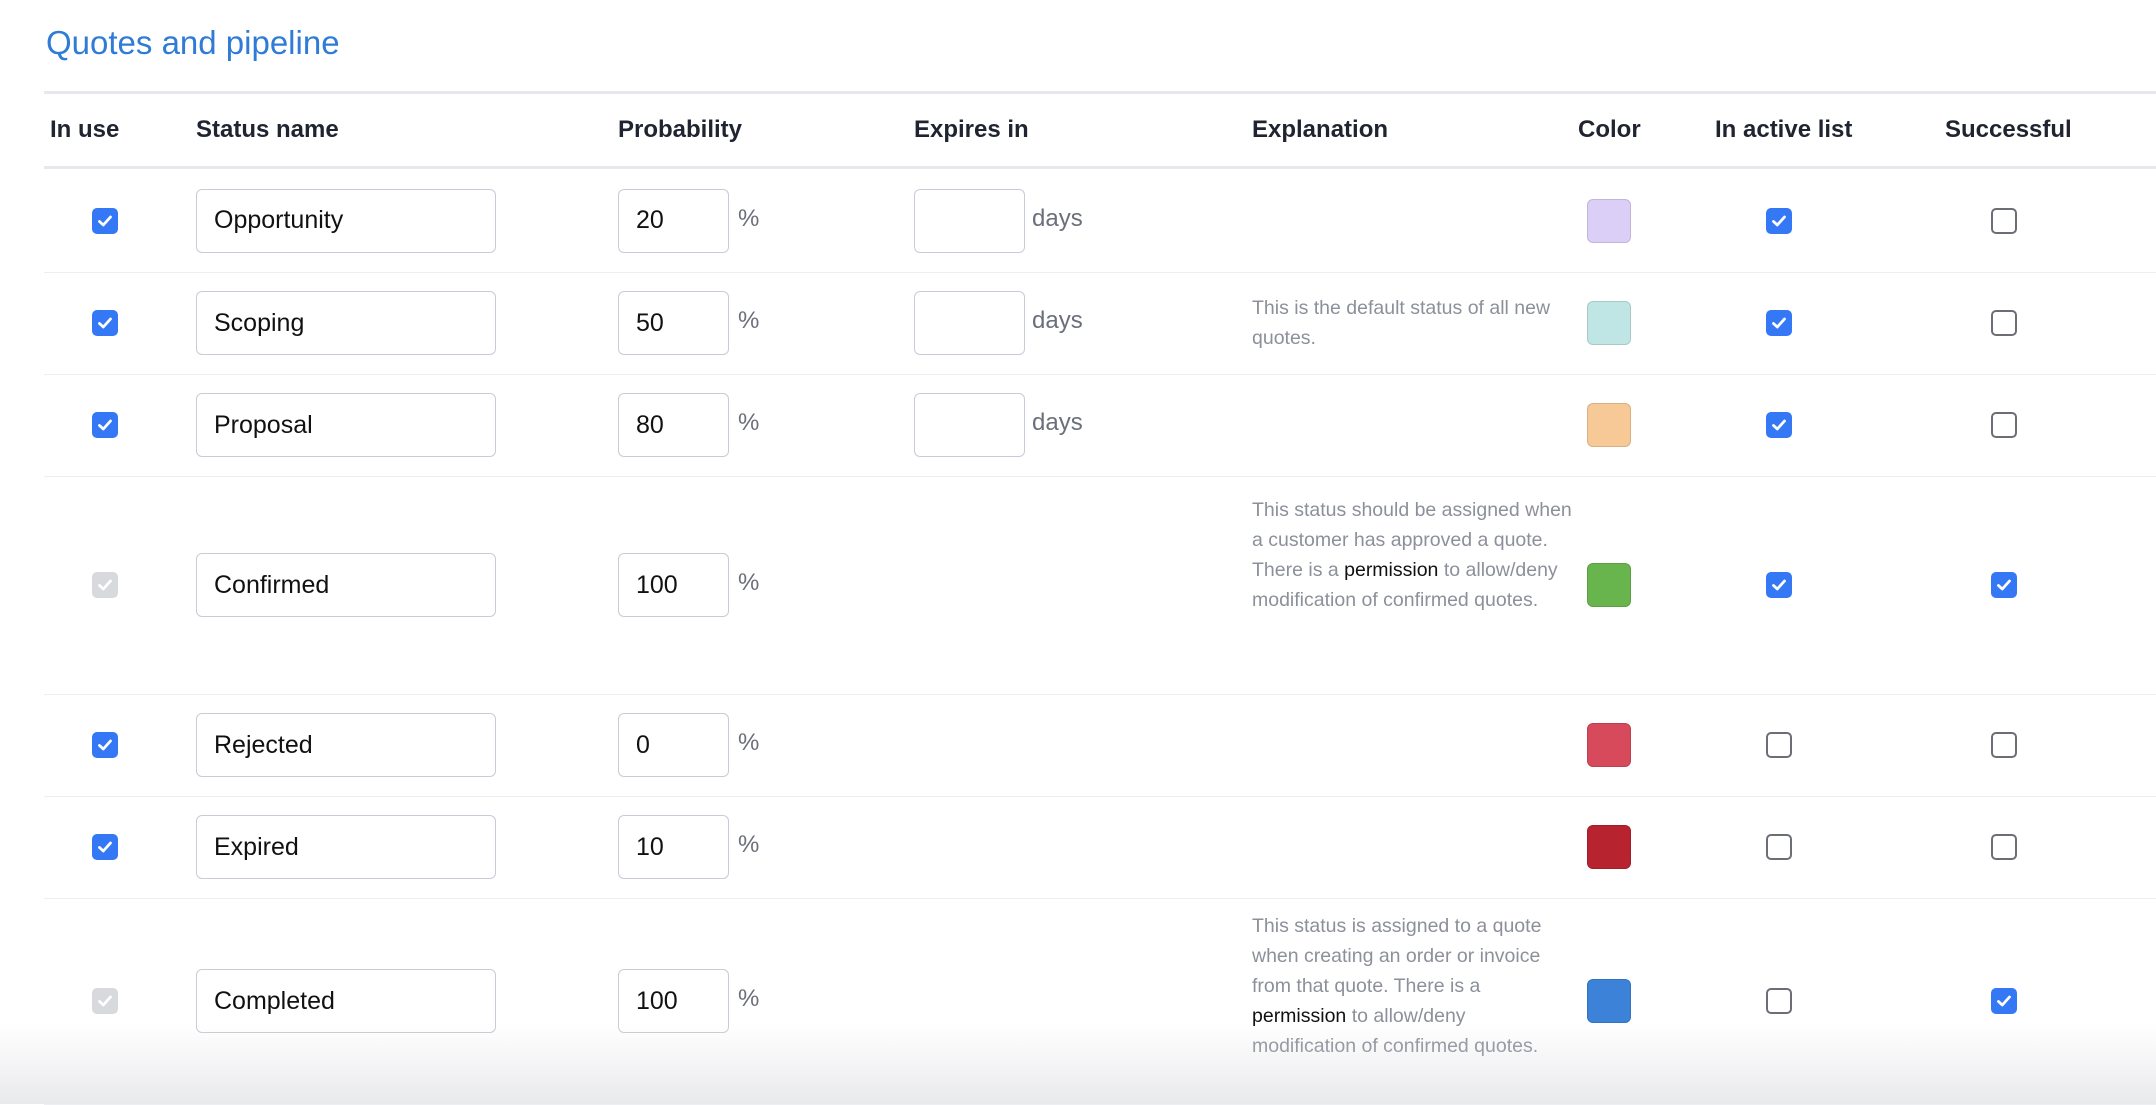 This screenshot has height=1105, width=2156. Describe the element at coordinates (1784, 129) in the screenshot. I see `column-header-in-active-list: In active list` at that location.